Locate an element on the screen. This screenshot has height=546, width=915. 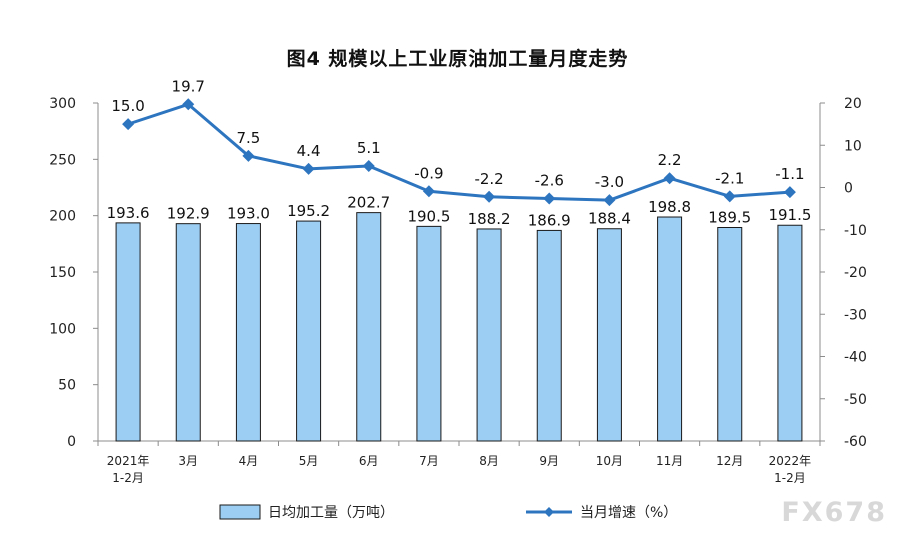
watermark: FX678 is located at coordinates (834, 512).